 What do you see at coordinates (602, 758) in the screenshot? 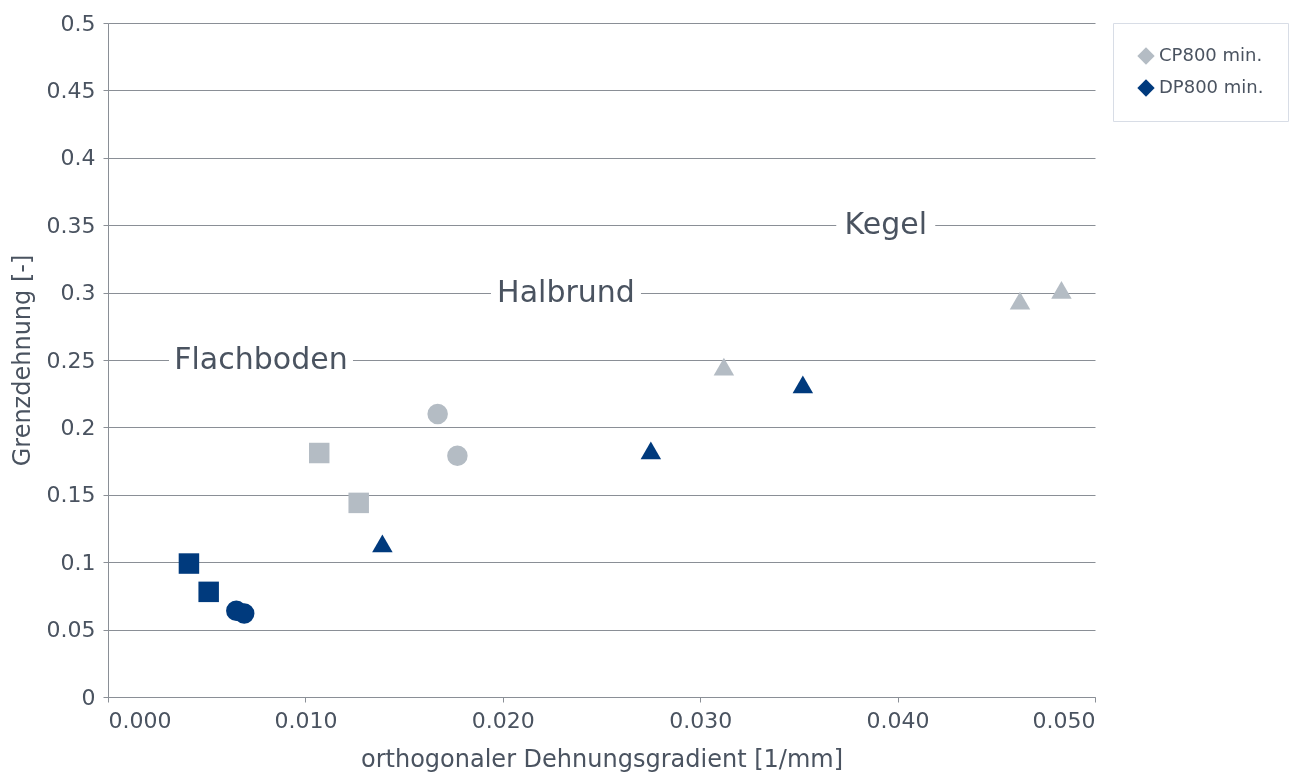
I see `x-axis-title: orthogonaler Dehnungsgradient [1/mm]` at bounding box center [602, 758].